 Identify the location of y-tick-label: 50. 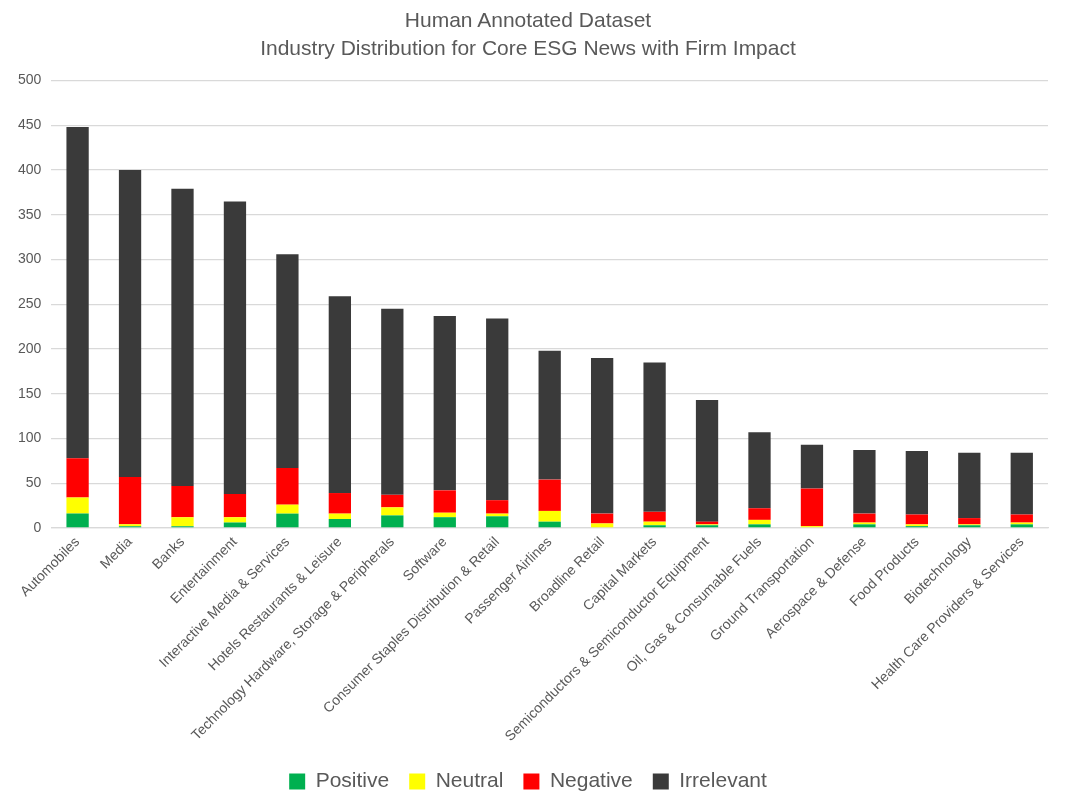
(33, 482).